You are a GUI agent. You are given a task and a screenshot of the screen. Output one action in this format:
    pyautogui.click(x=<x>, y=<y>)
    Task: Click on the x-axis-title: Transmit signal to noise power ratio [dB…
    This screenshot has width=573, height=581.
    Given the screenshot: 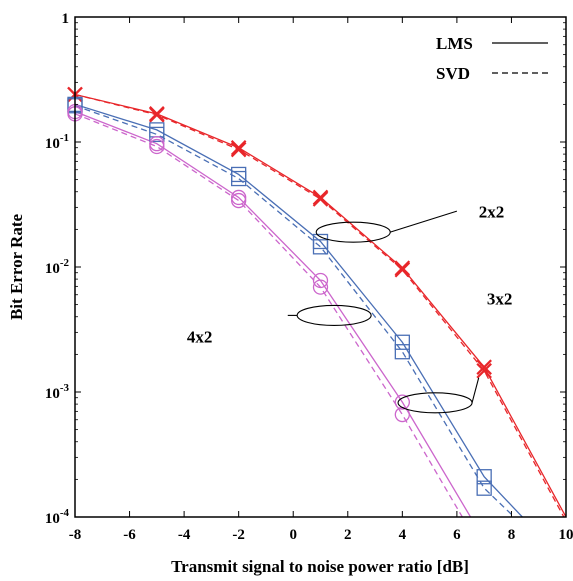 What is the action you would take?
    pyautogui.click(x=320, y=566)
    